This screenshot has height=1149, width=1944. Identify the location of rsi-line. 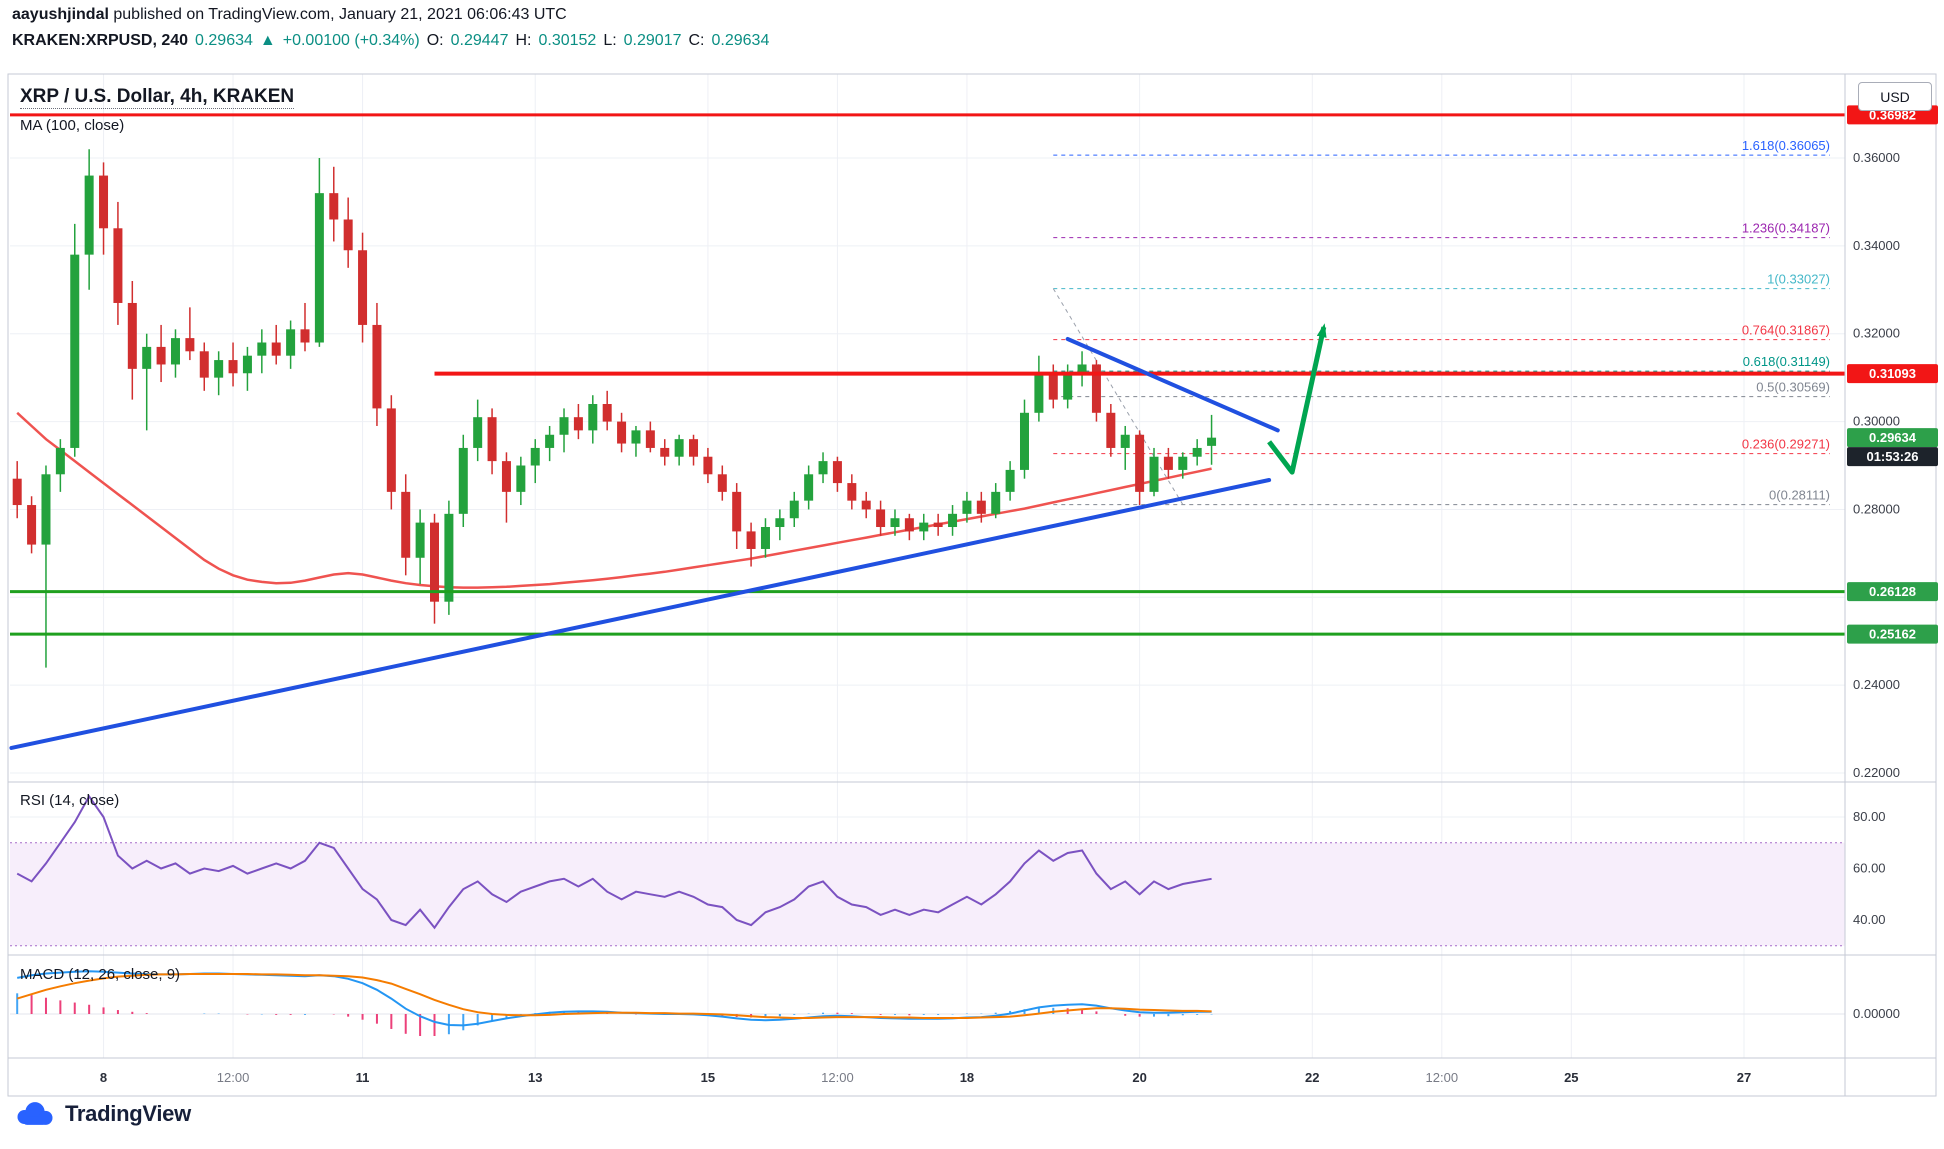
(614, 862).